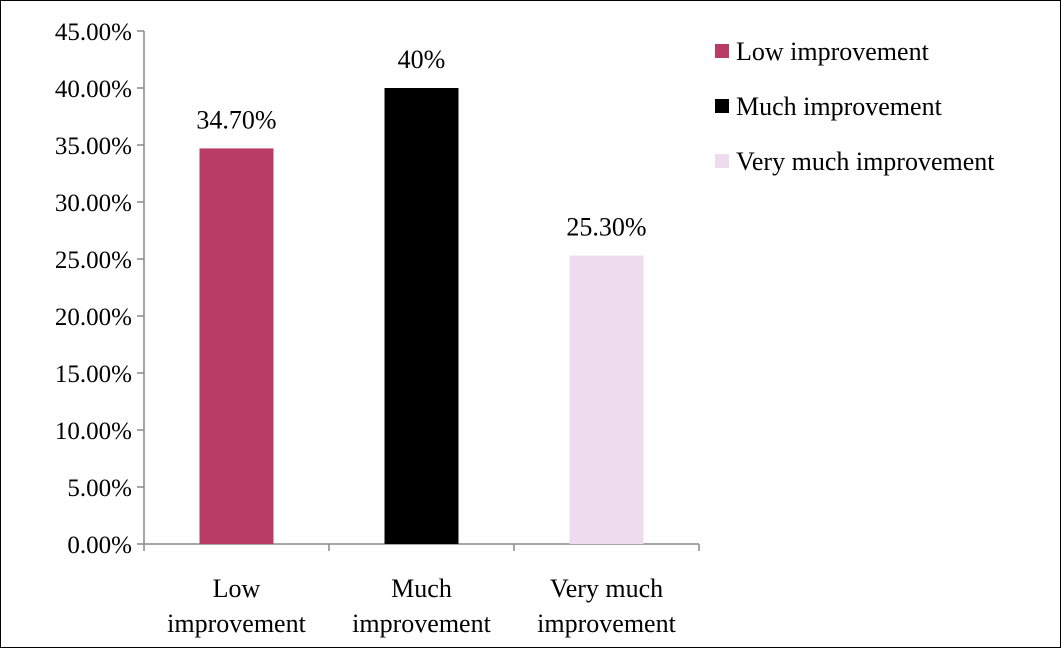 The width and height of the screenshot is (1061, 649). Describe the element at coordinates (839, 106) in the screenshot. I see `legend-label: Much improvement` at that location.